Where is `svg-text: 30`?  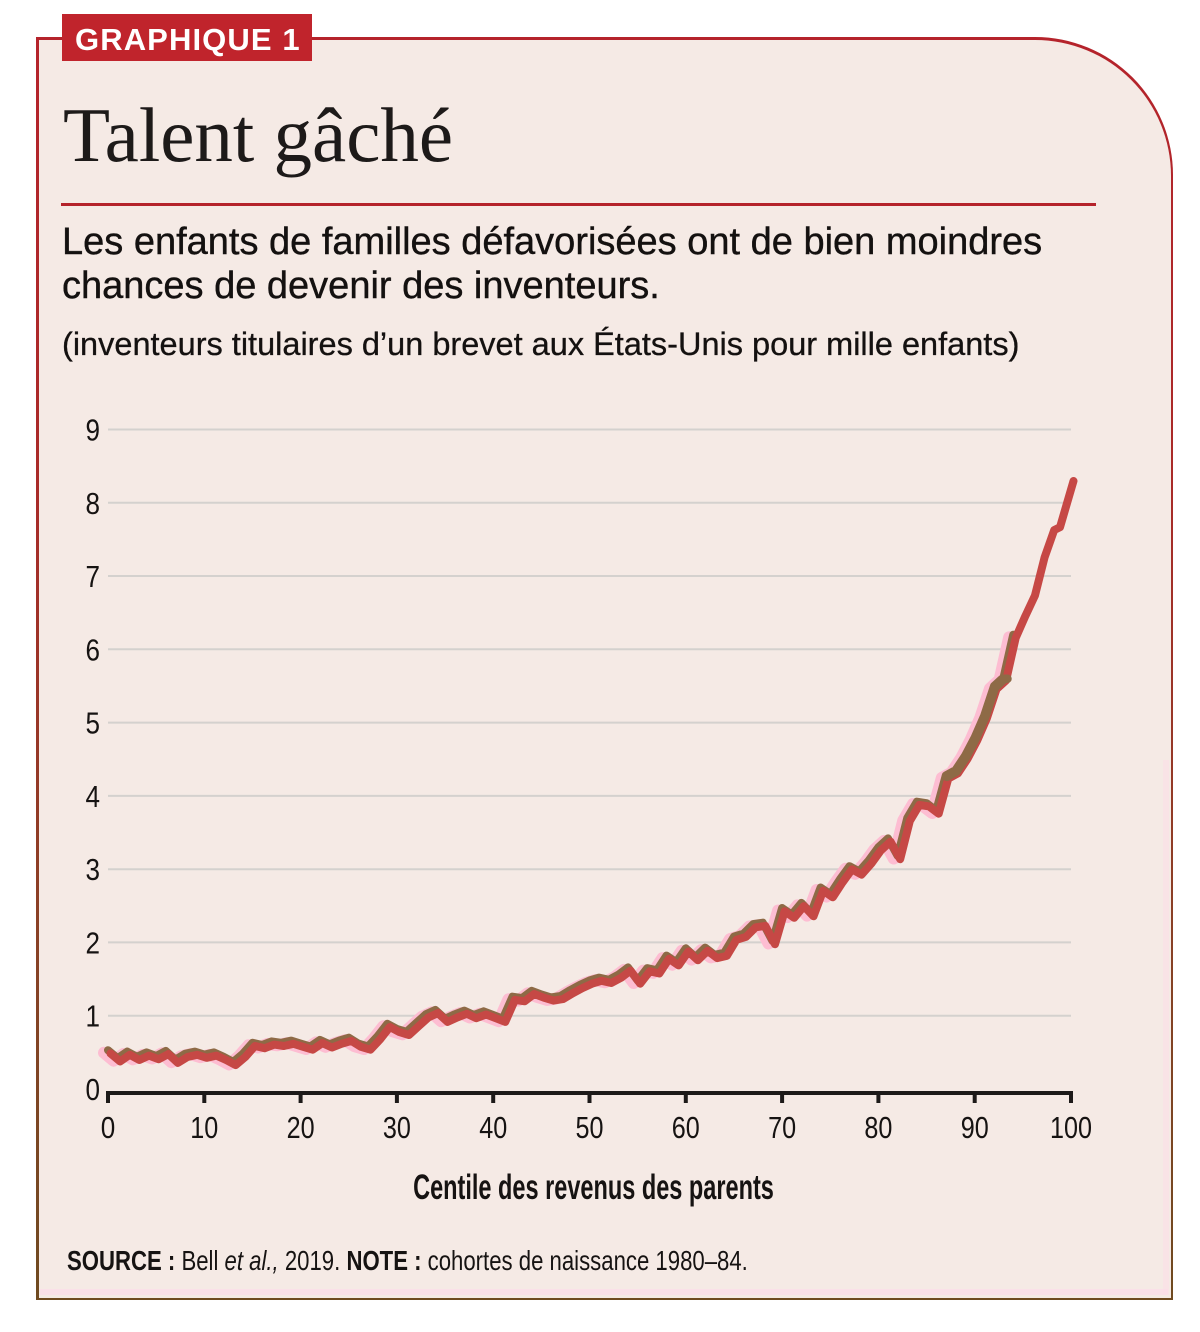 svg-text: 30 is located at coordinates (397, 1127).